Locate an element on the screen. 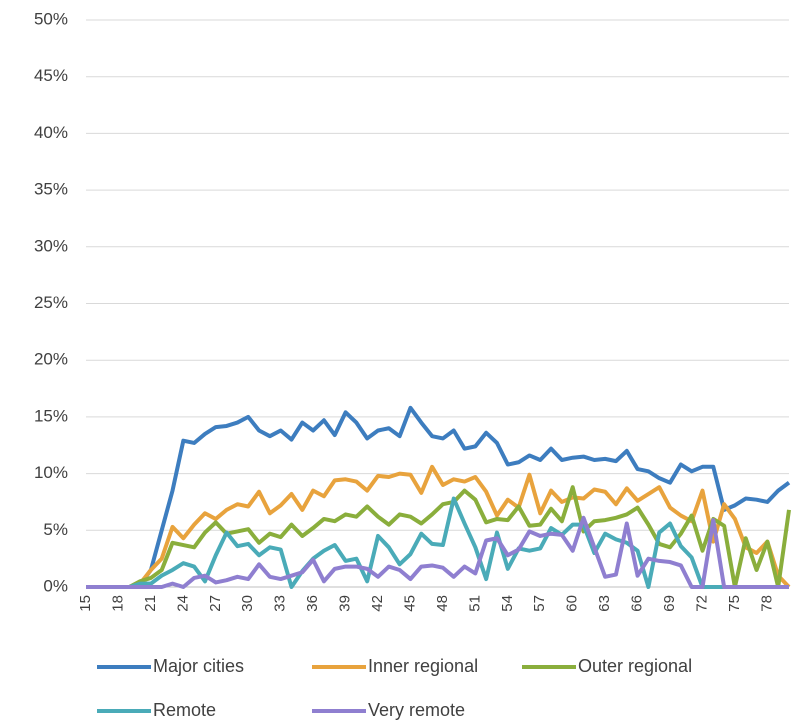 The height and width of the screenshot is (723, 792). legend-label: Major cities is located at coordinates (198, 666).